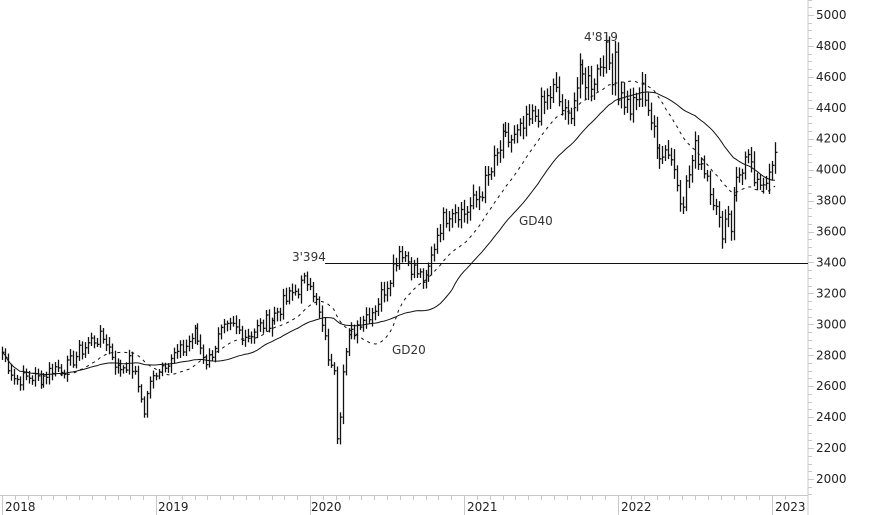 The image size is (874, 515). Describe the element at coordinates (404, 505) in the screenshot. I see `x-axis: 2018 2019 2020 2021 2022 2023` at that location.